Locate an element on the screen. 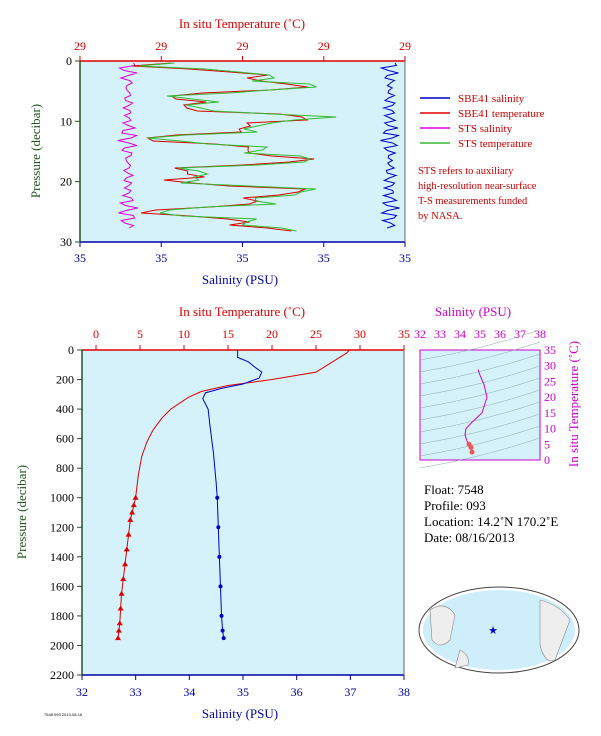 This screenshot has height=736, width=601. note-line-4: by NASA. is located at coordinates (440, 216).